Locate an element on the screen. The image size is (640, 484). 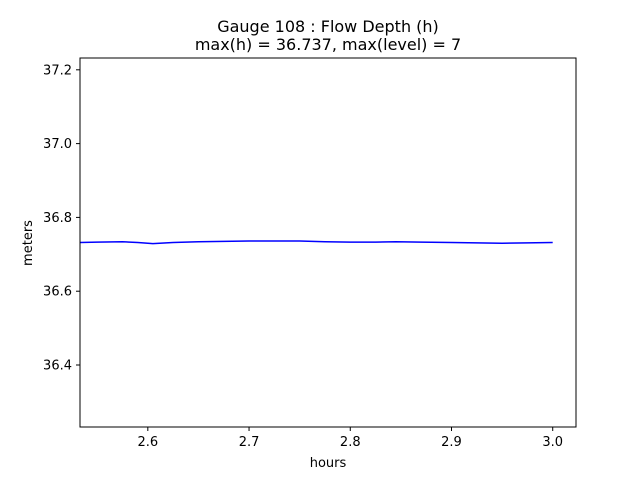
x-axis: 2.6 2.7 2.8 2.9 3.0 is located at coordinates (350, 438).